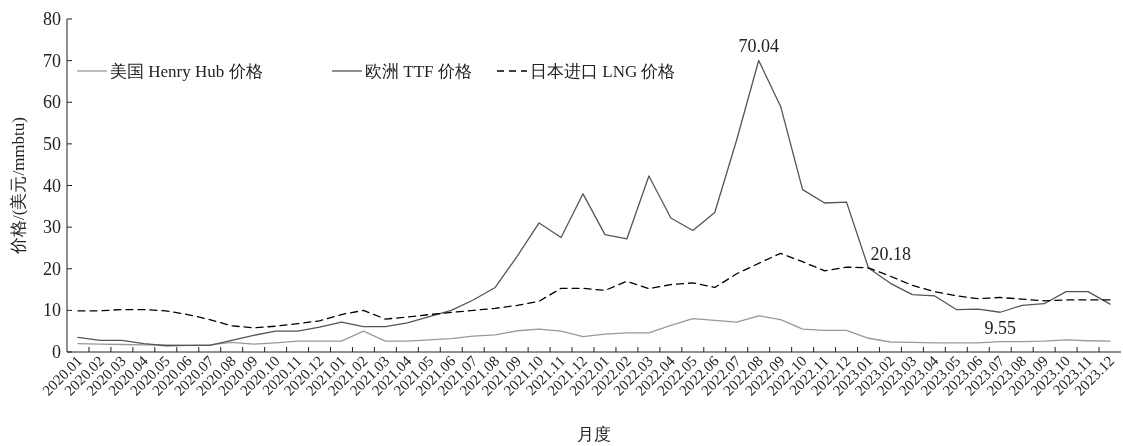  What do you see at coordinates (1000, 328) in the screenshot?
I see `annotation: 9.55` at bounding box center [1000, 328].